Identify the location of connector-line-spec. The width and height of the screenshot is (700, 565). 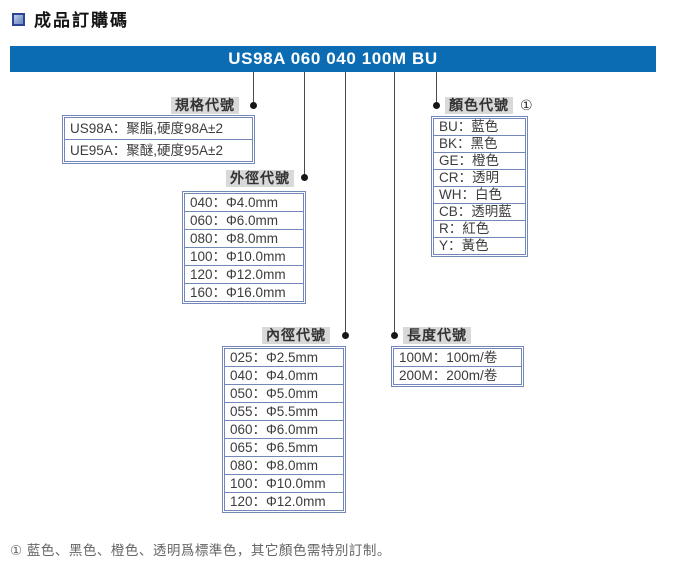
(253, 87).